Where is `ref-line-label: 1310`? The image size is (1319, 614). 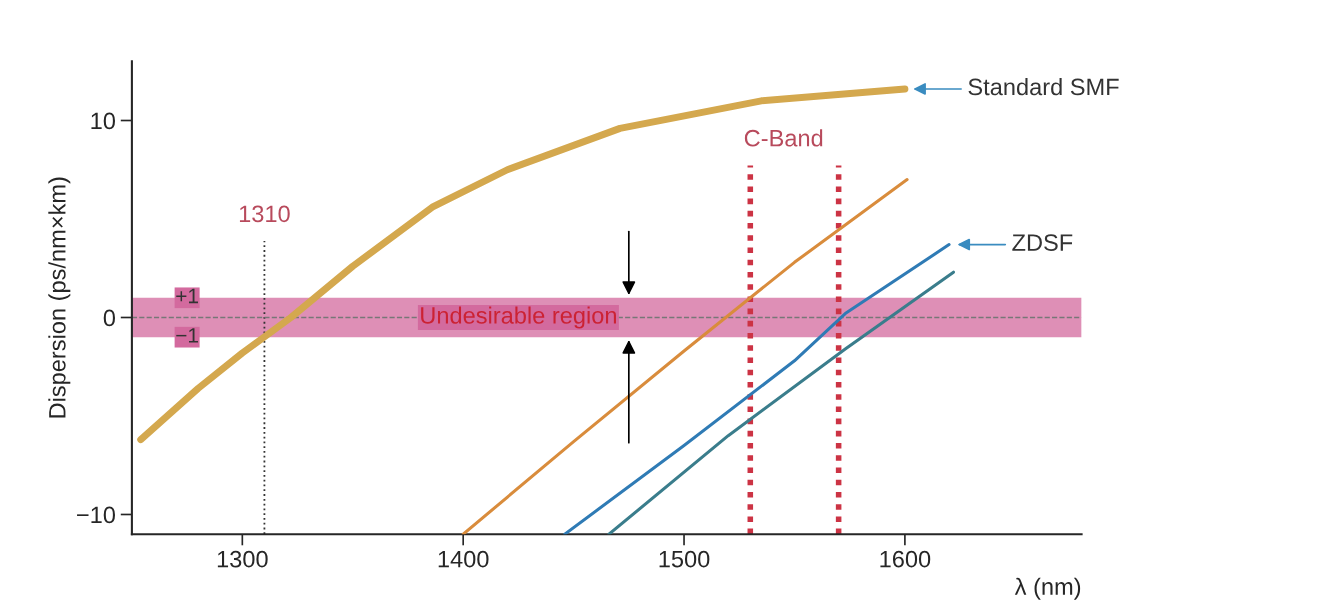
ref-line-label: 1310 is located at coordinates (264, 214).